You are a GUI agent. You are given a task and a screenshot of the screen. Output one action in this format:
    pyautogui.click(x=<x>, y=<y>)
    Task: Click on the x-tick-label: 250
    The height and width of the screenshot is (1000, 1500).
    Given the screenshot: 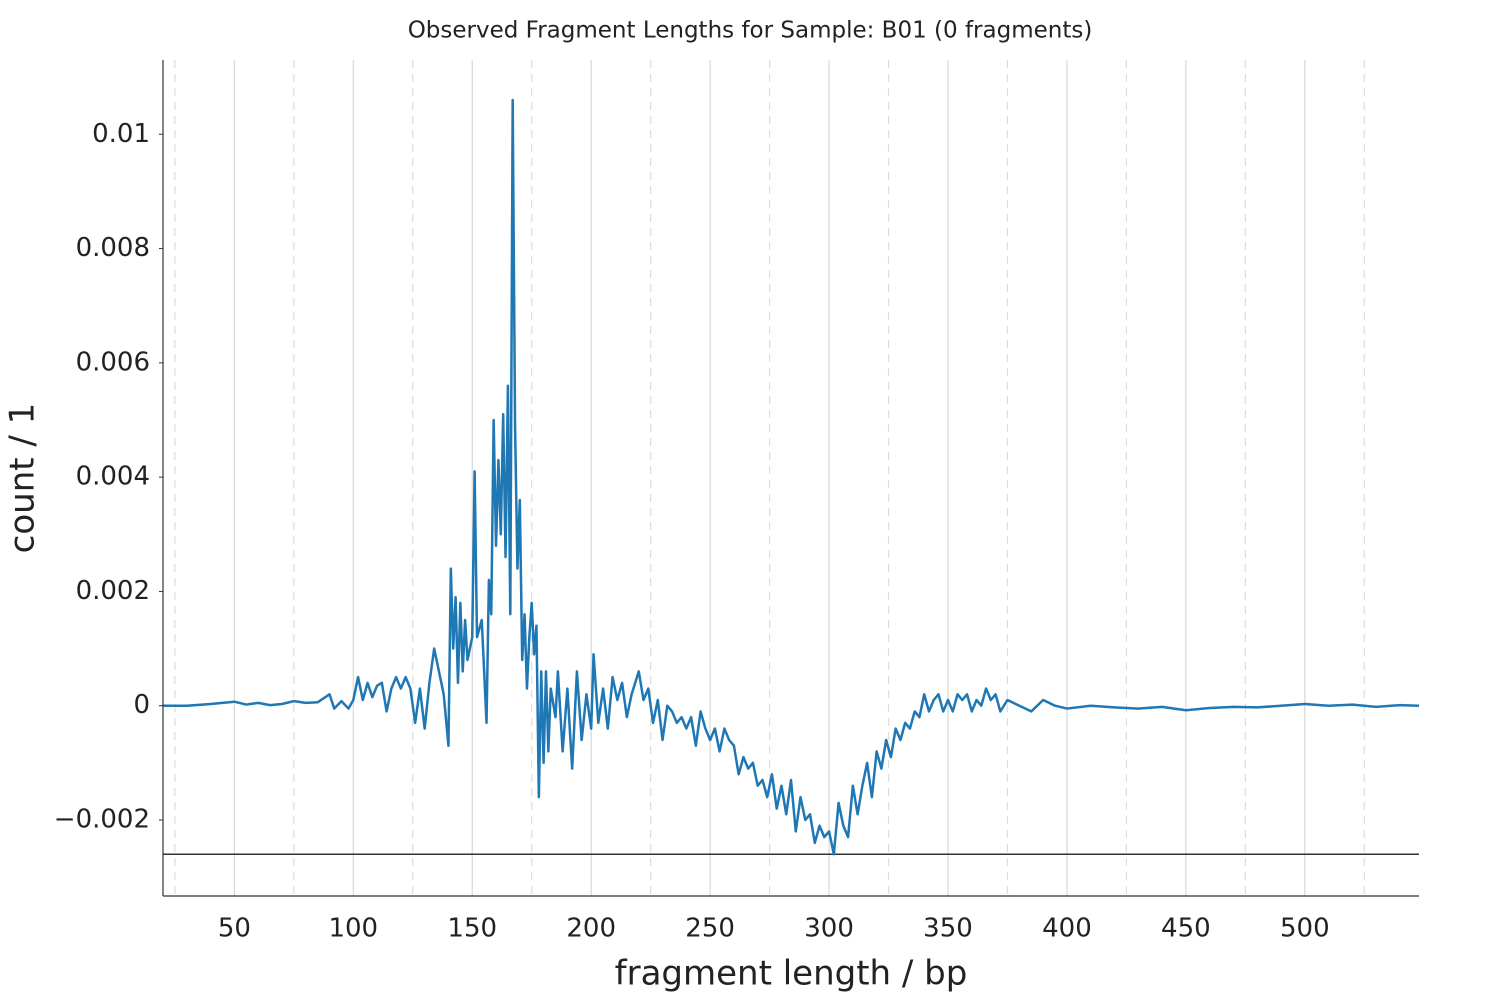 What is the action you would take?
    pyautogui.click(x=710, y=929)
    